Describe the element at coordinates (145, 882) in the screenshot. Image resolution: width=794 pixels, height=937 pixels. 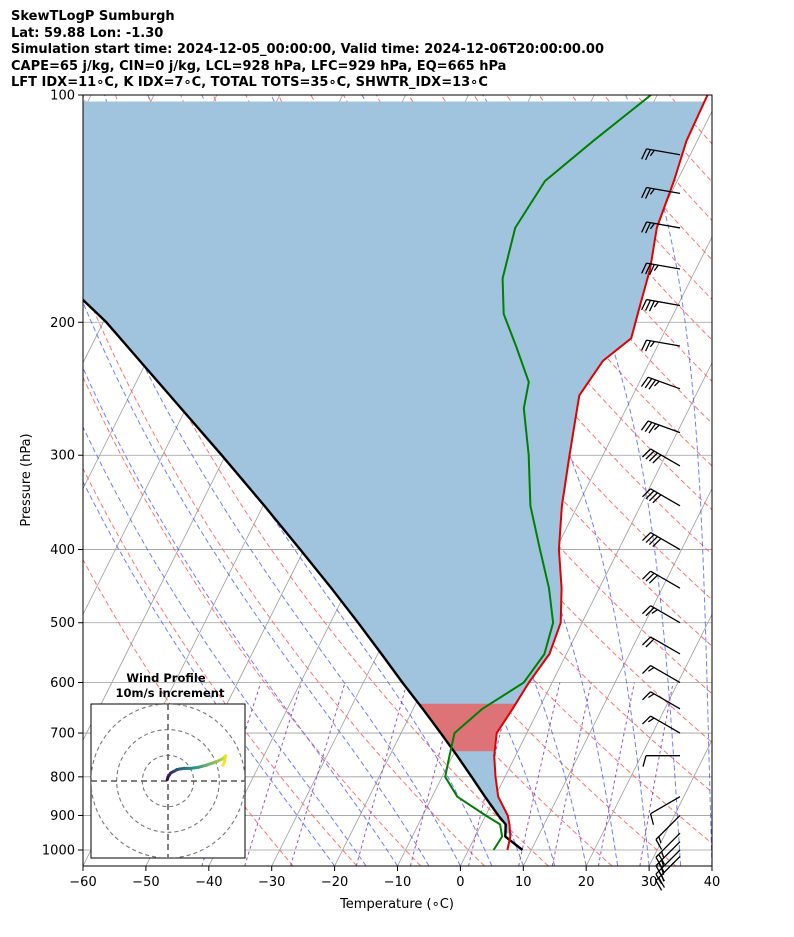
I see `x-tick-label: −50` at that location.